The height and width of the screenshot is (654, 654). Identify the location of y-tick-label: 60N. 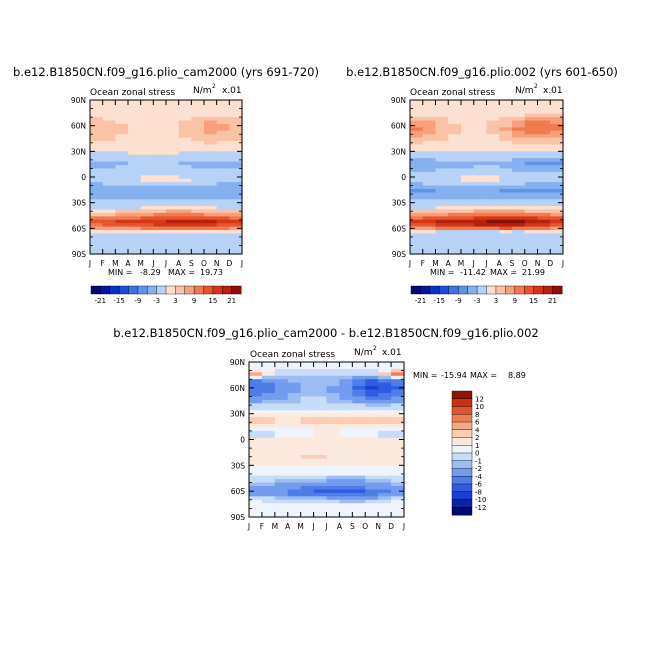
(237, 388).